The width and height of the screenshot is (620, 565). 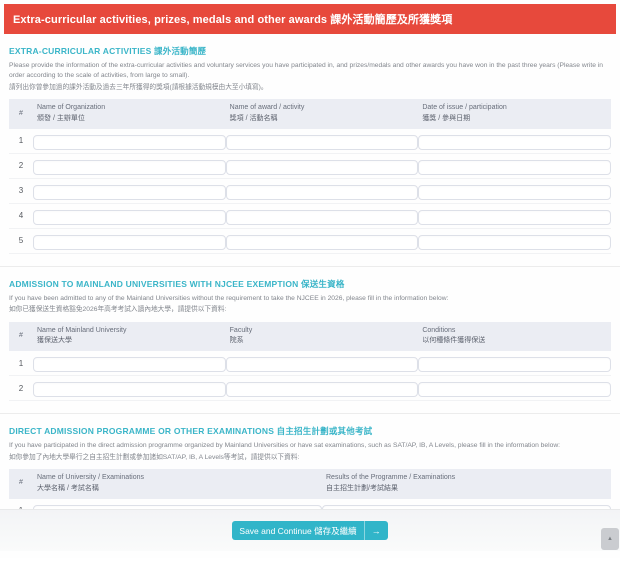 I want to click on column-header-en: Name of Organization, so click(x=71, y=108).